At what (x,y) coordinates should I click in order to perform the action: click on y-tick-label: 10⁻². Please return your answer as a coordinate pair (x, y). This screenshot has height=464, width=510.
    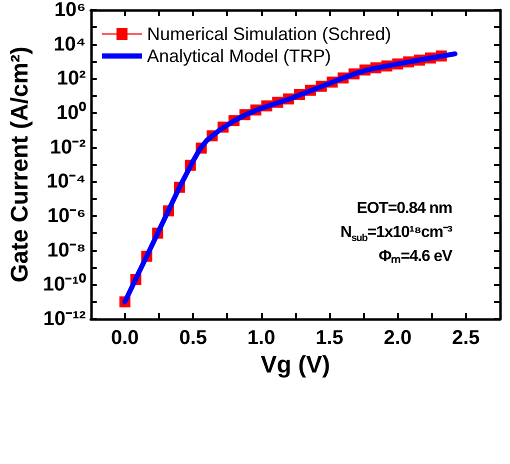
    Looking at the image, I should click on (68, 147).